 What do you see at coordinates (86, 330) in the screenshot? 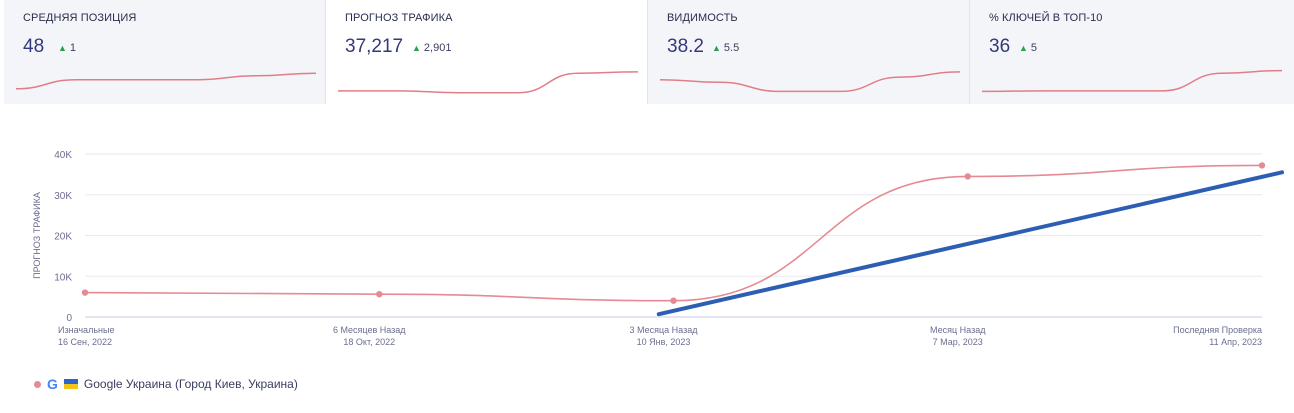
I see `x-tick-label: Изначальные` at bounding box center [86, 330].